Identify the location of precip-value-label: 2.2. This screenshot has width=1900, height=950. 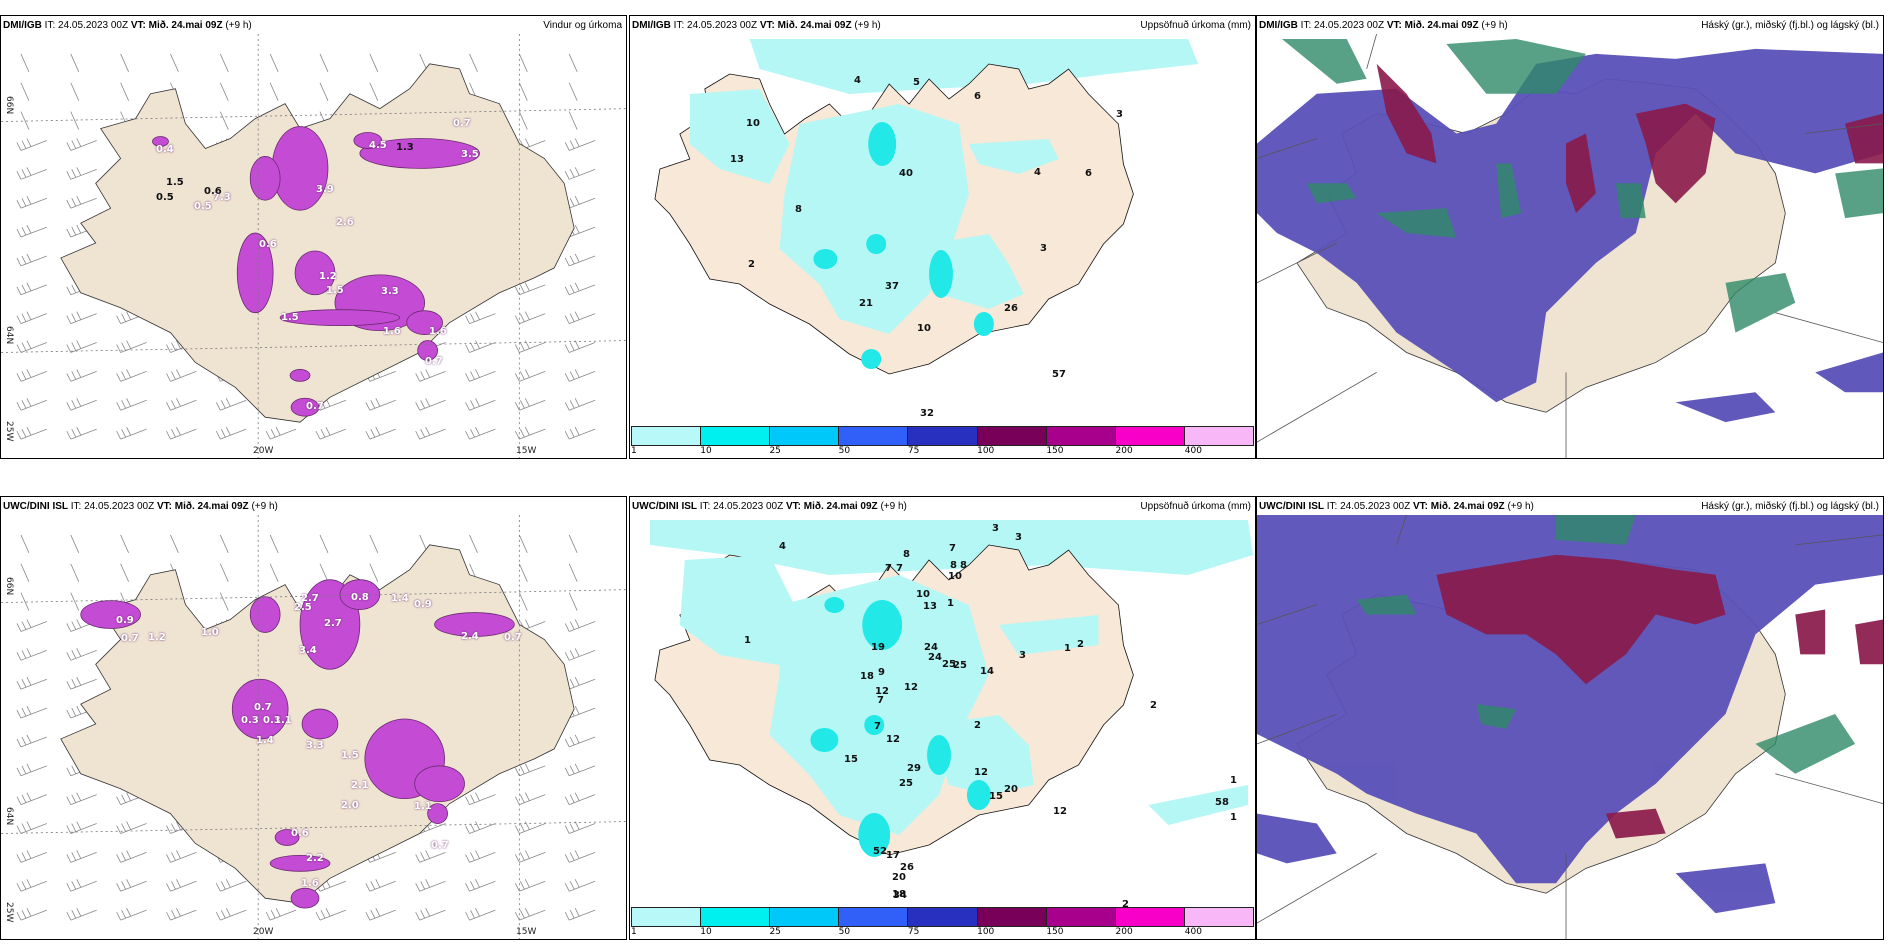
(315, 858).